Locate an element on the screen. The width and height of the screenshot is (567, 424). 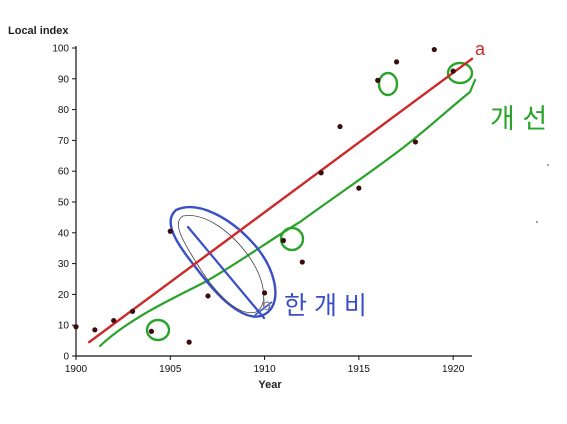
y-tick-label: 40 is located at coordinates (64, 233).